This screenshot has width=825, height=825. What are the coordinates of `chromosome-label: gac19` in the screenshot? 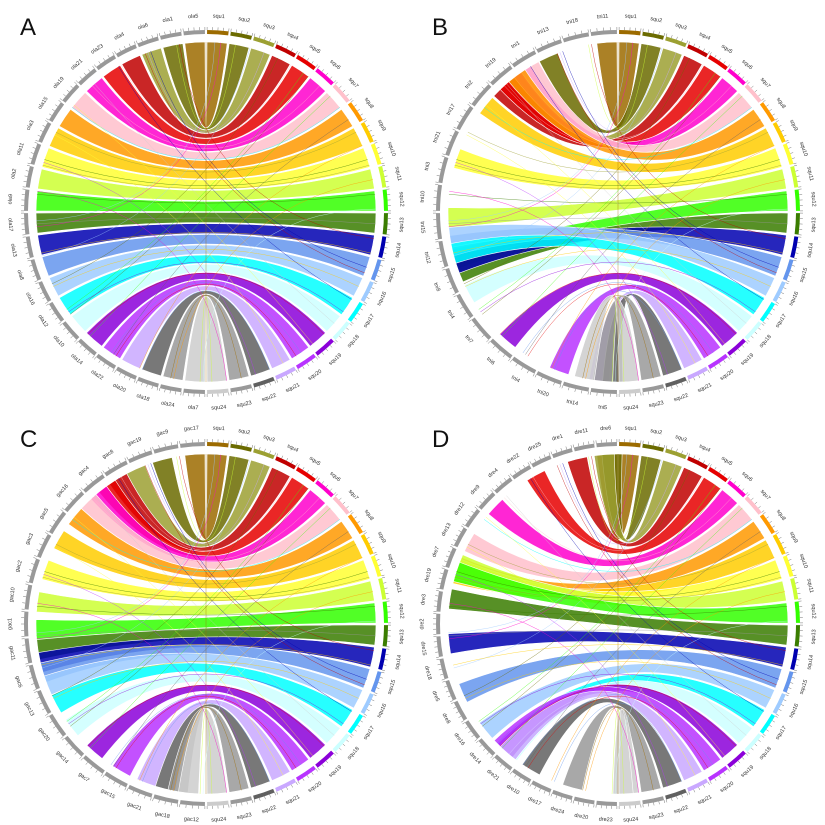 It's located at (134, 441).